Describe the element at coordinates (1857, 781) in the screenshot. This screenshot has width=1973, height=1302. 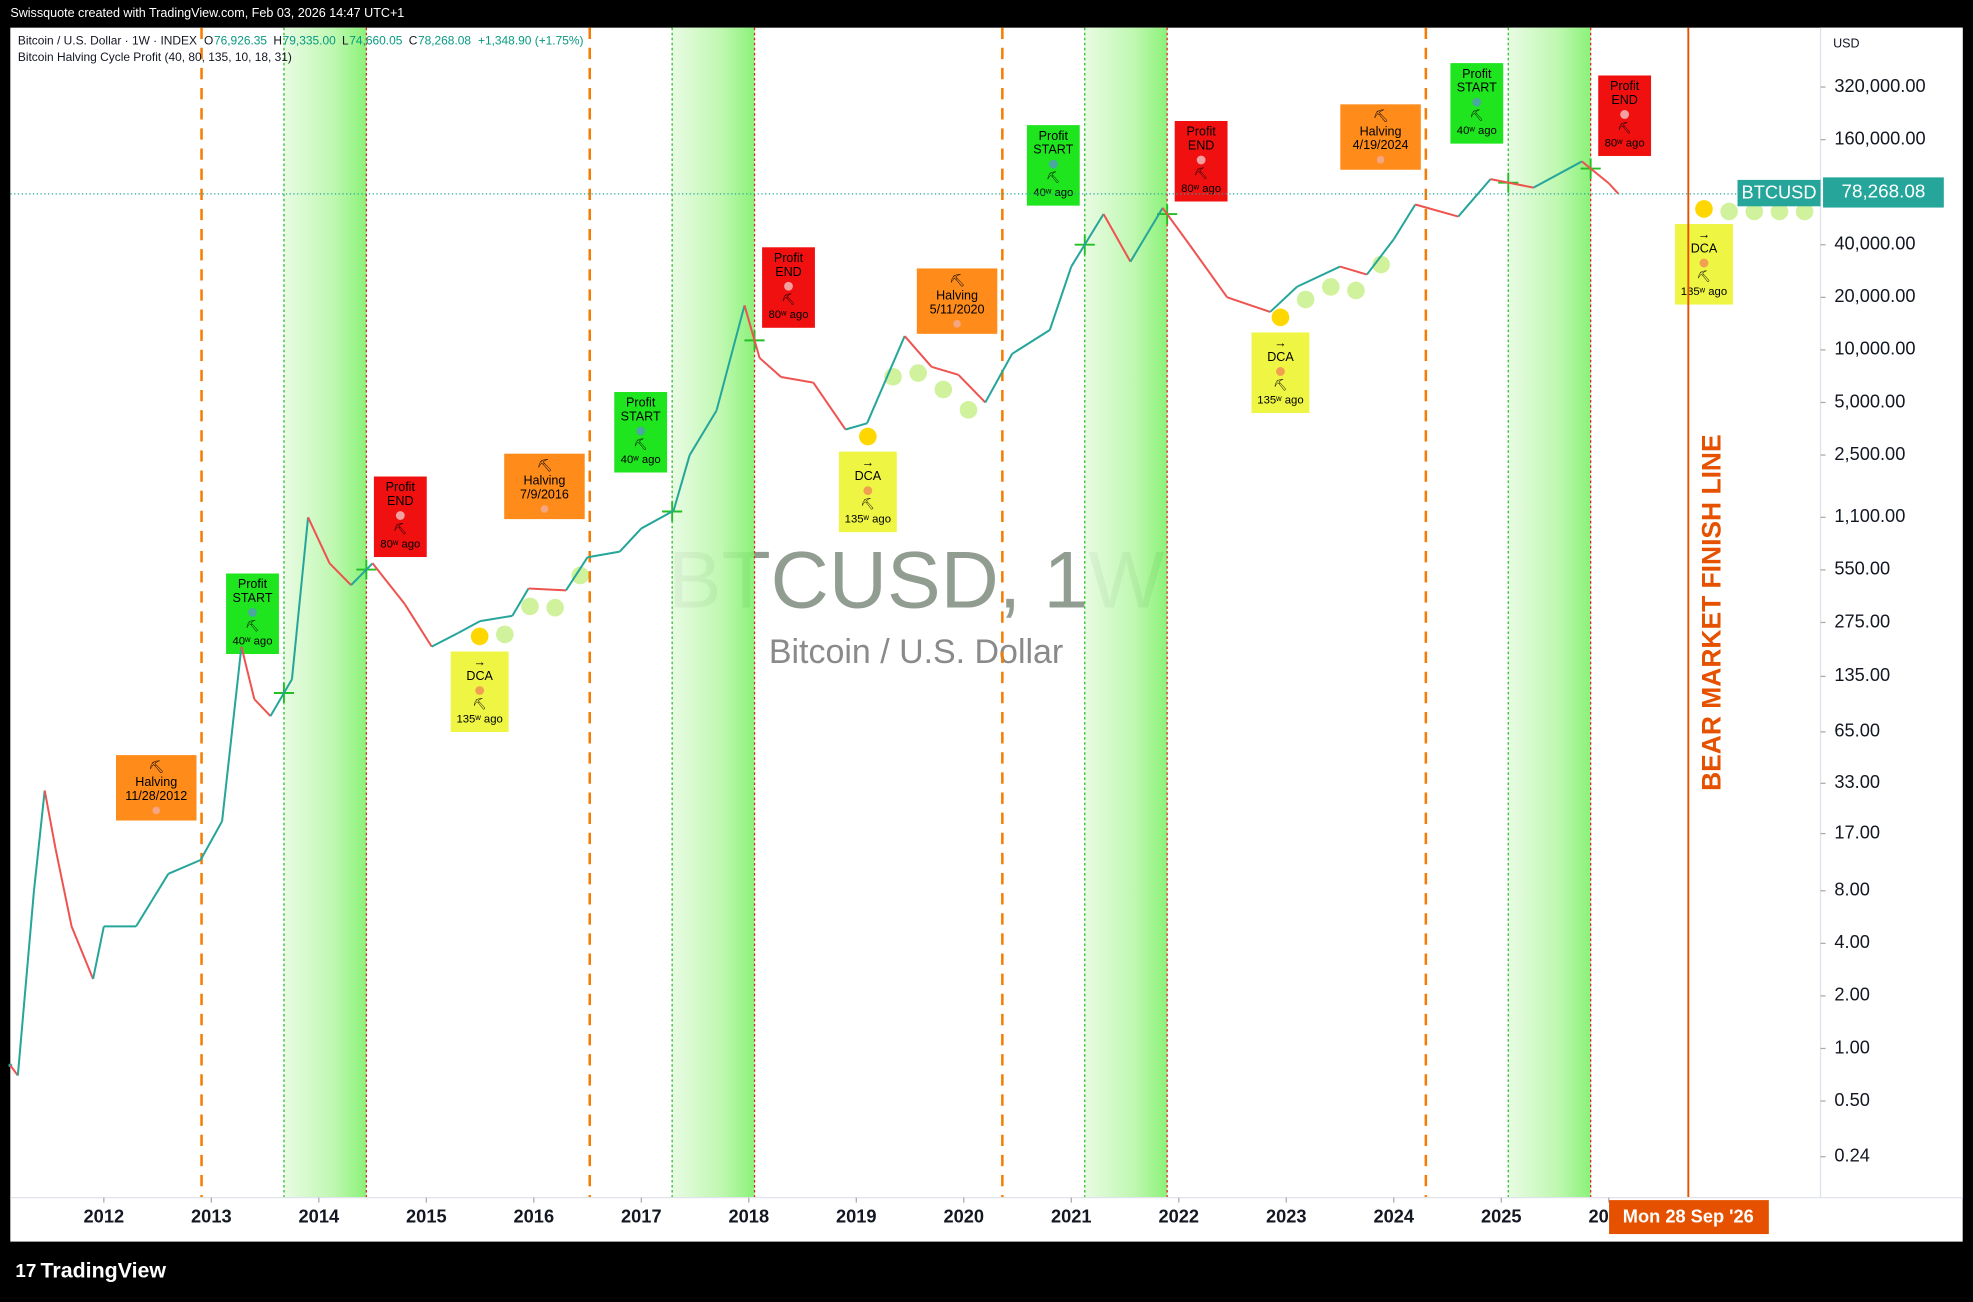
I see `y-tick-label: 33.00` at that location.